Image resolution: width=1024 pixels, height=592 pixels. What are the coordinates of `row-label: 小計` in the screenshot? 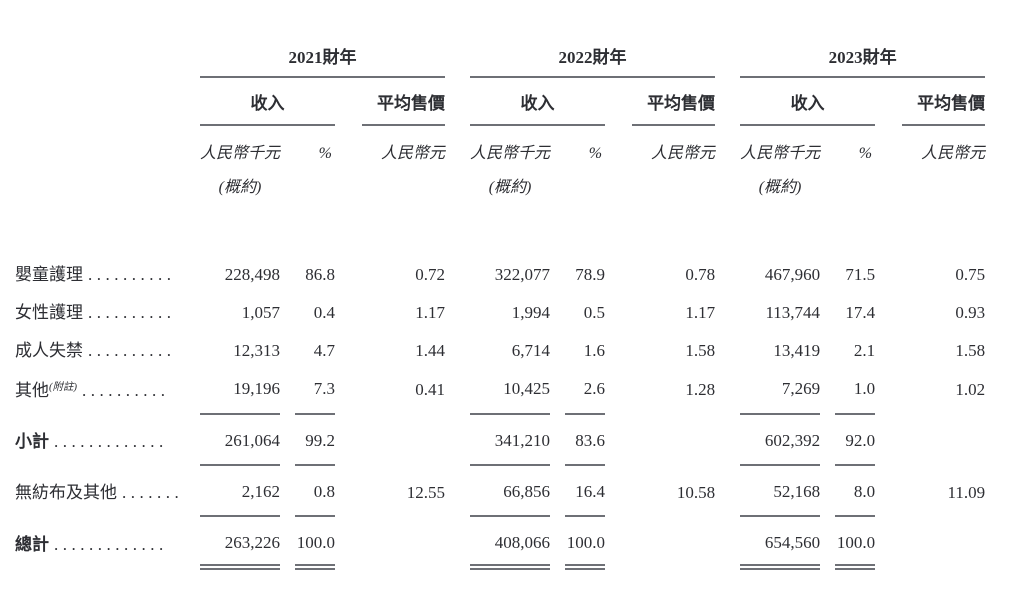 It's located at (32, 441).